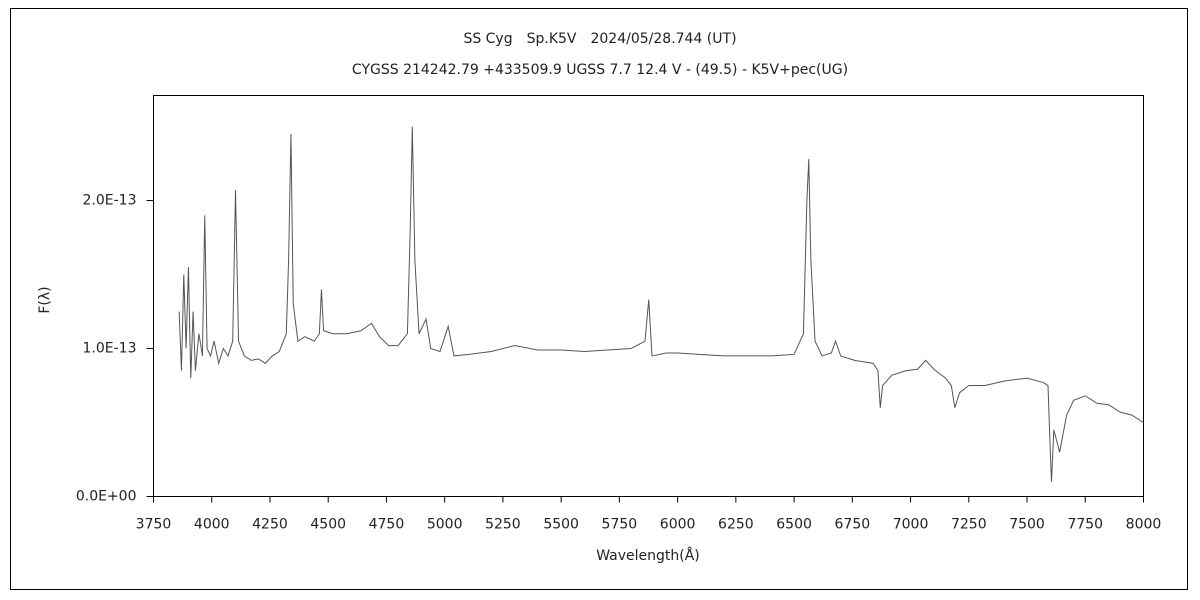 This screenshot has height=600, width=1200. I want to click on x-tick-label: 6750, so click(853, 525).